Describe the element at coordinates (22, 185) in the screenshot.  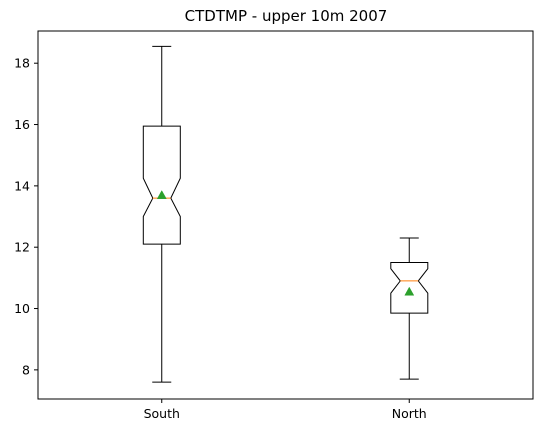
I see `y-tick-label: 14` at that location.